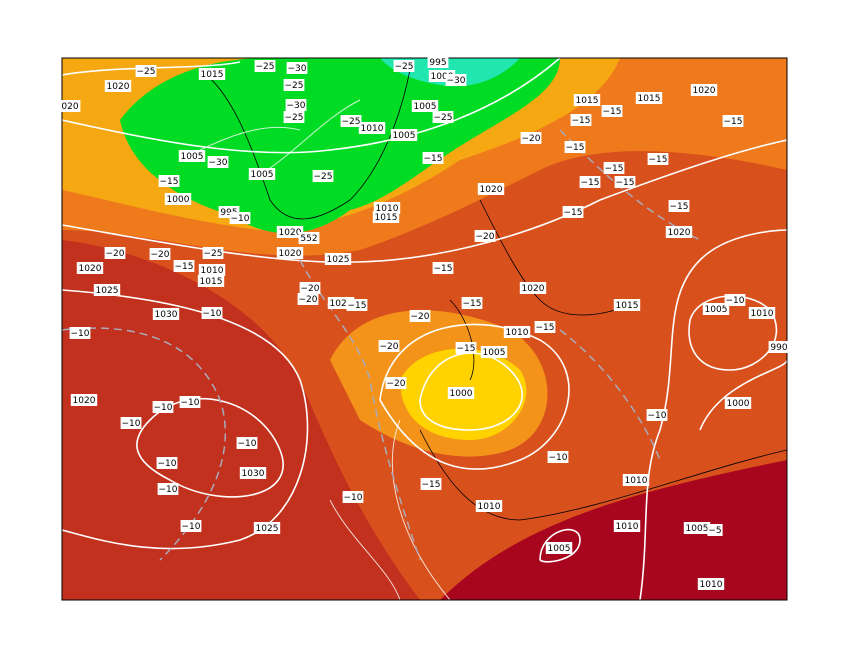 Image resolution: width=850 pixels, height=657 pixels. What do you see at coordinates (778, 348) in the screenshot?
I see `pressure-label: 990` at bounding box center [778, 348].